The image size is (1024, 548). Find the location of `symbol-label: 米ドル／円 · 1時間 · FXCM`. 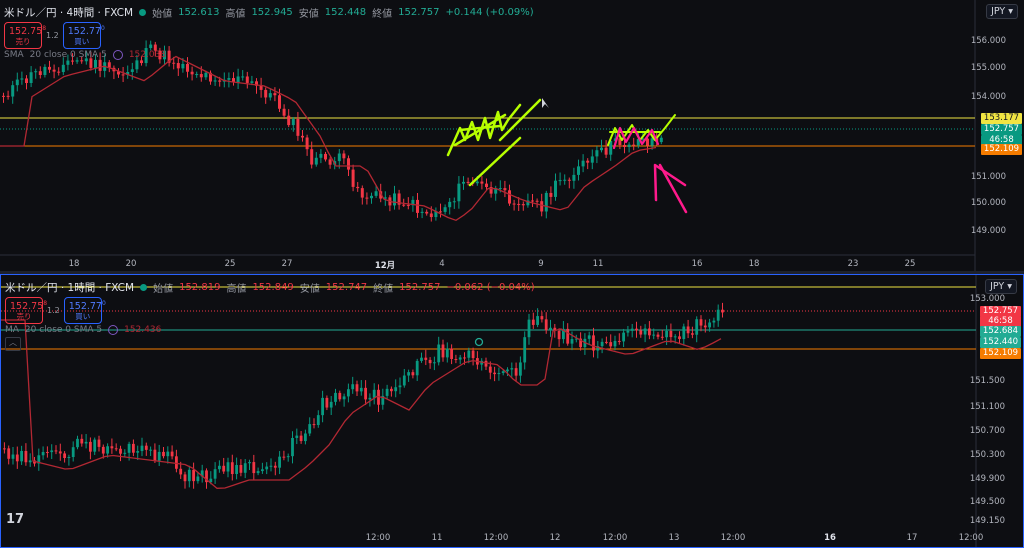

symbol-label: 米ドル／円 · 1時間 · FXCM is located at coordinates (70, 288).